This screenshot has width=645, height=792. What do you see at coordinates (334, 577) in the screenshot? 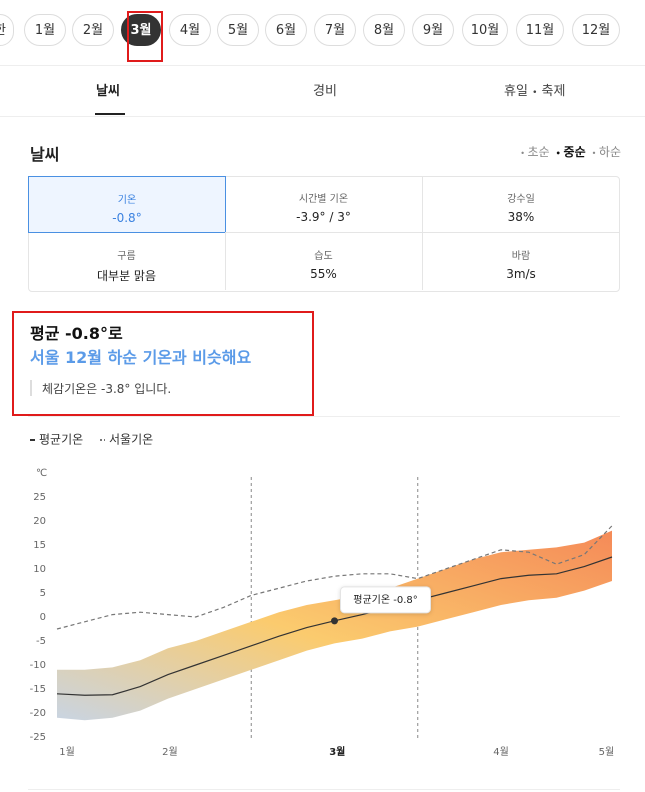
I see `line` at bounding box center [334, 577].